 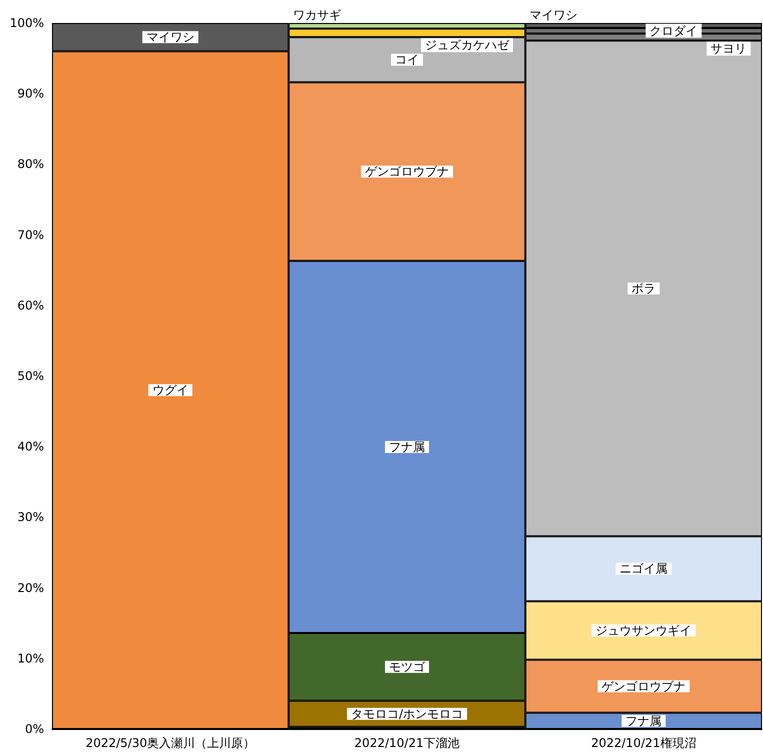 I want to click on y-tick-label: 60%, so click(x=30, y=305).